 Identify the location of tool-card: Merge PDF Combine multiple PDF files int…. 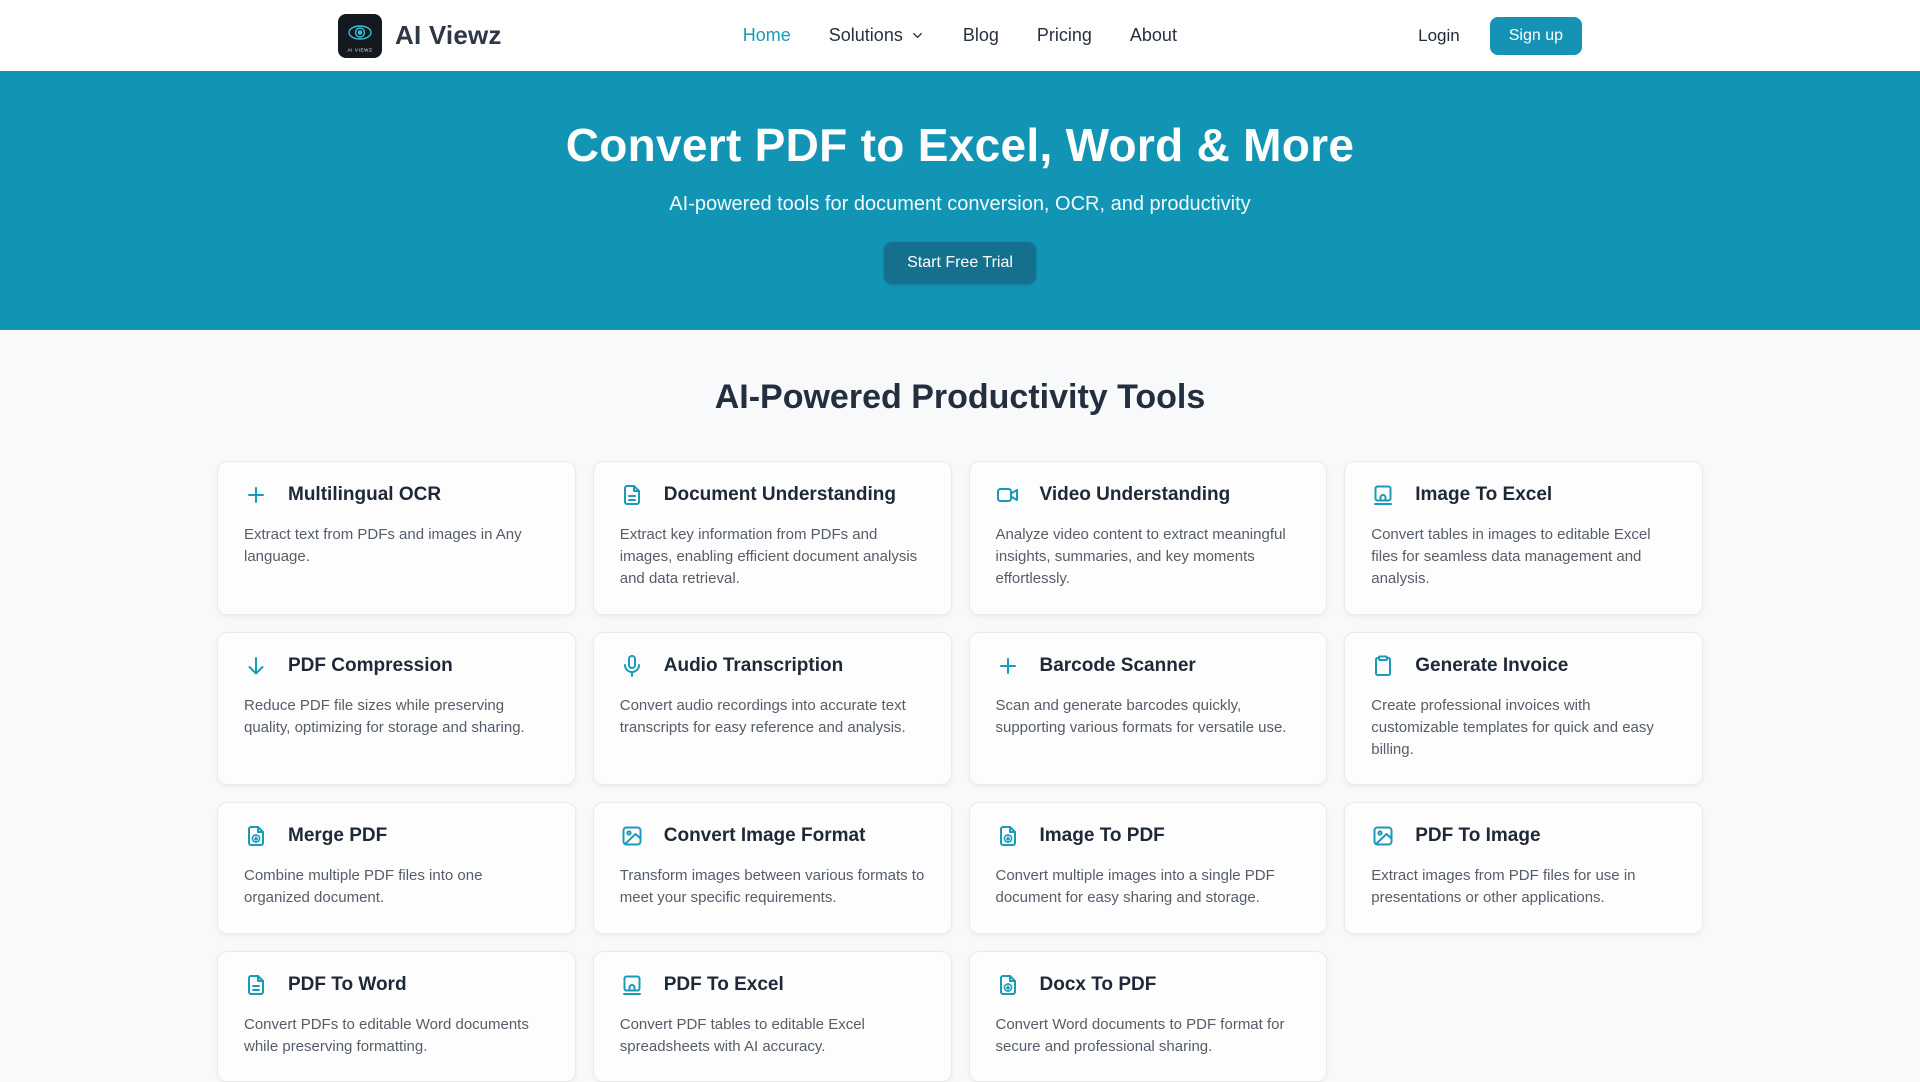
(396, 868).